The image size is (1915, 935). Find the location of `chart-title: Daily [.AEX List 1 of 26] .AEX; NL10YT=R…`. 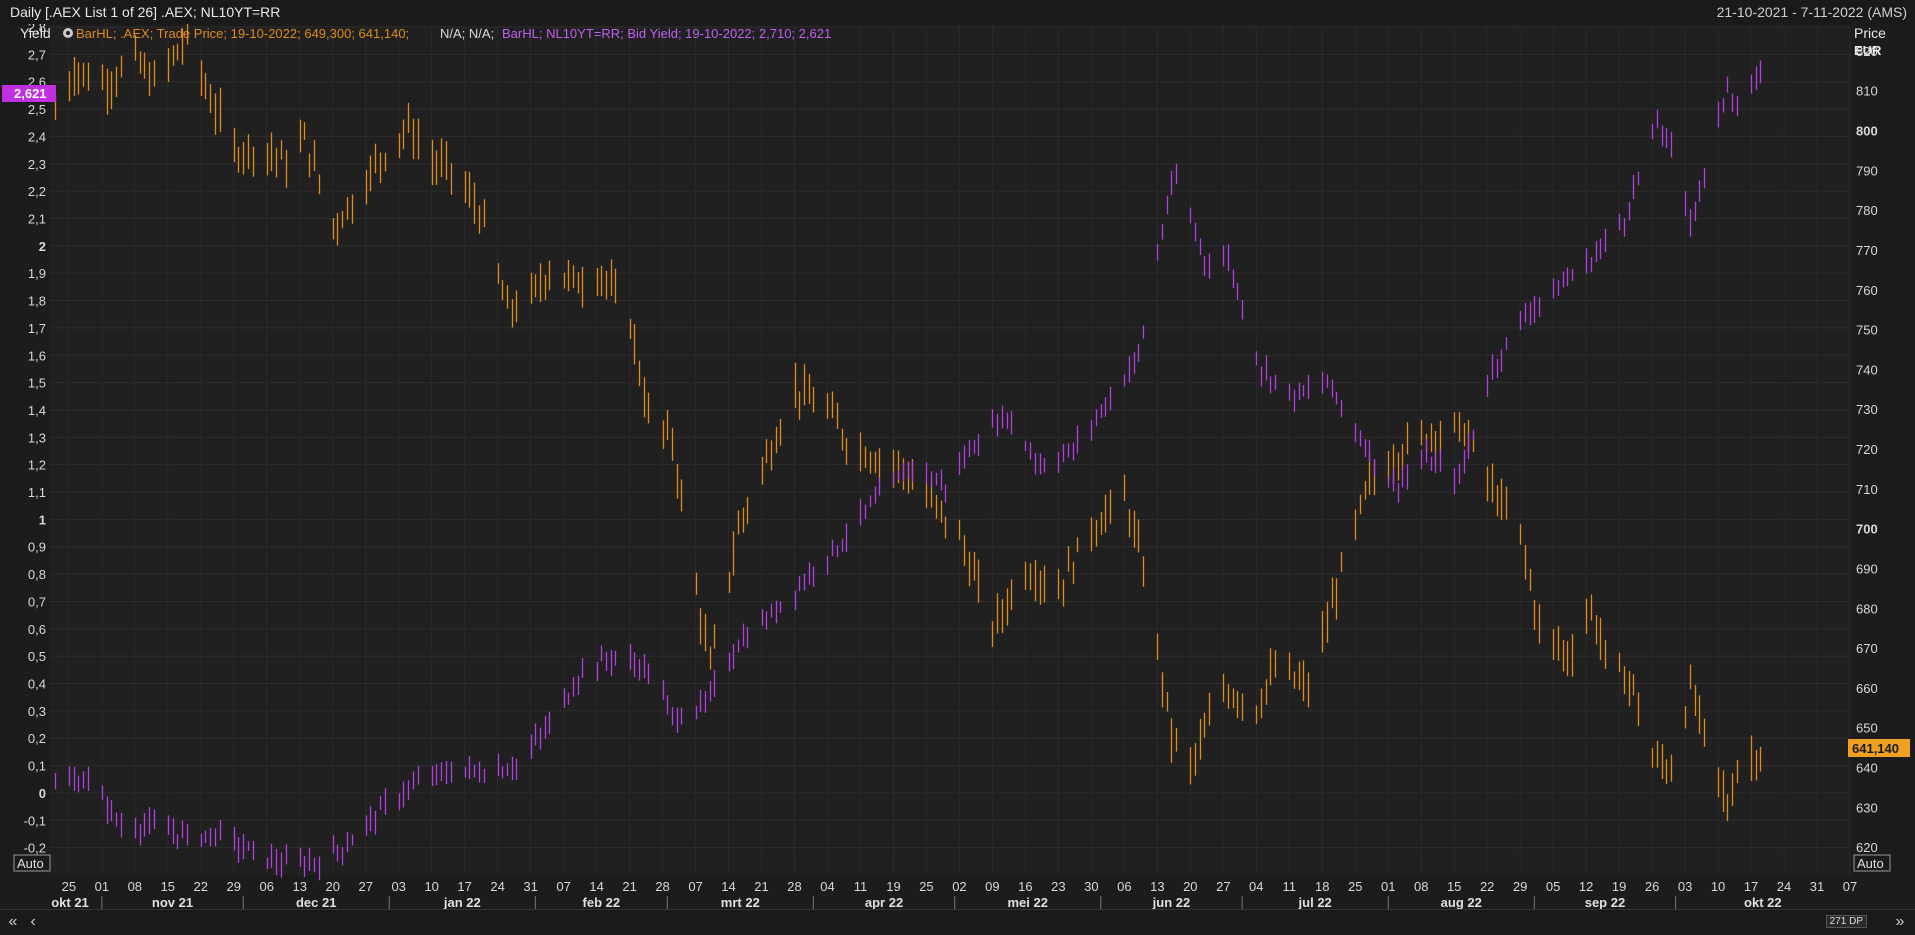

chart-title: Daily [.AEX List 1 of 26] .AEX; NL10YT=R… is located at coordinates (145, 12).